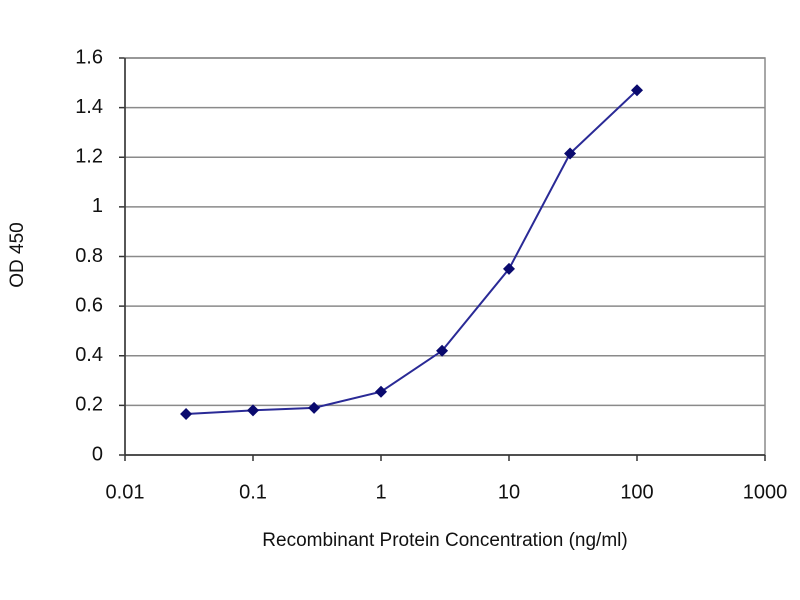 The image size is (800, 600). Describe the element at coordinates (253, 492) in the screenshot. I see `x-tick-label: 0.1` at that location.